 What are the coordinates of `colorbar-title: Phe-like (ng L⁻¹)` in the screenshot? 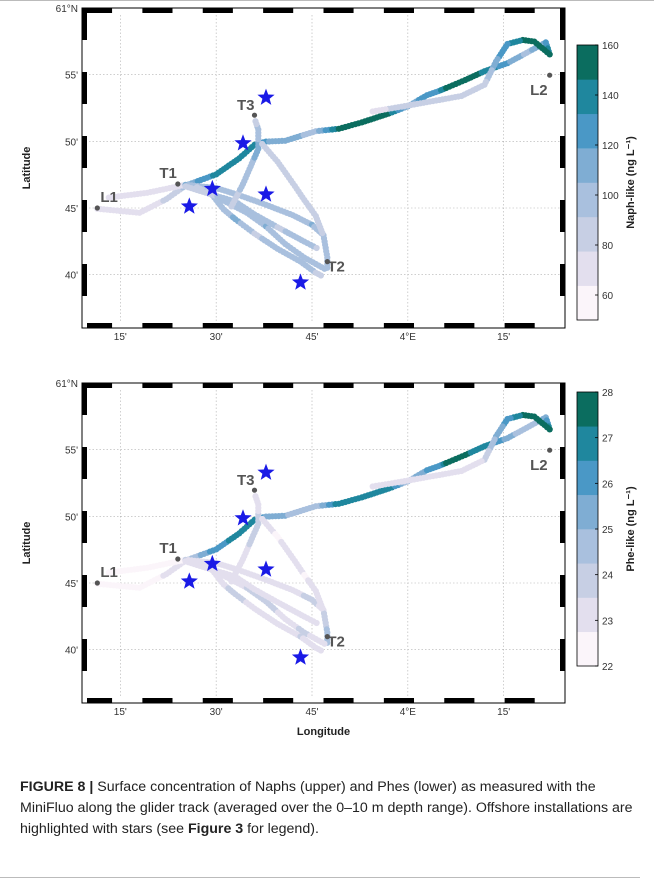 It's located at (631, 529).